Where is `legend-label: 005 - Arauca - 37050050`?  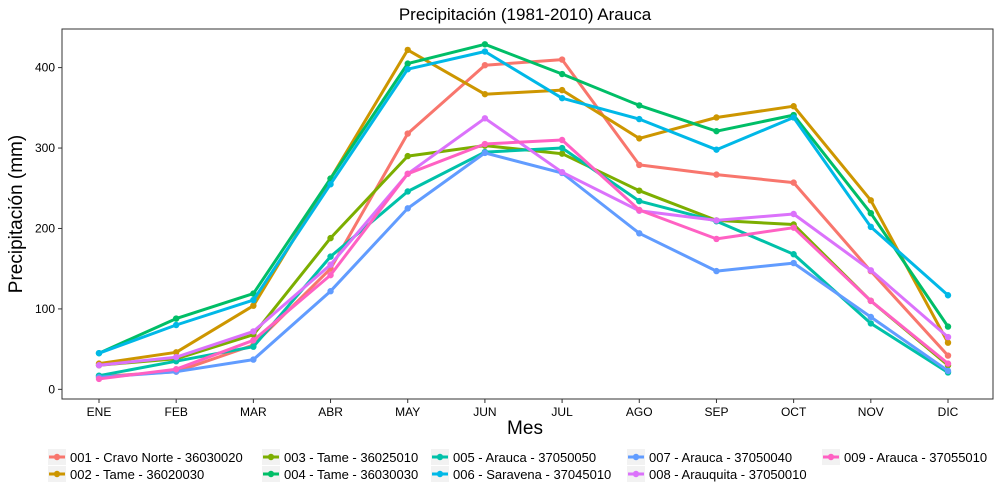
legend-label: 005 - Arauca - 37050050 is located at coordinates (524, 457).